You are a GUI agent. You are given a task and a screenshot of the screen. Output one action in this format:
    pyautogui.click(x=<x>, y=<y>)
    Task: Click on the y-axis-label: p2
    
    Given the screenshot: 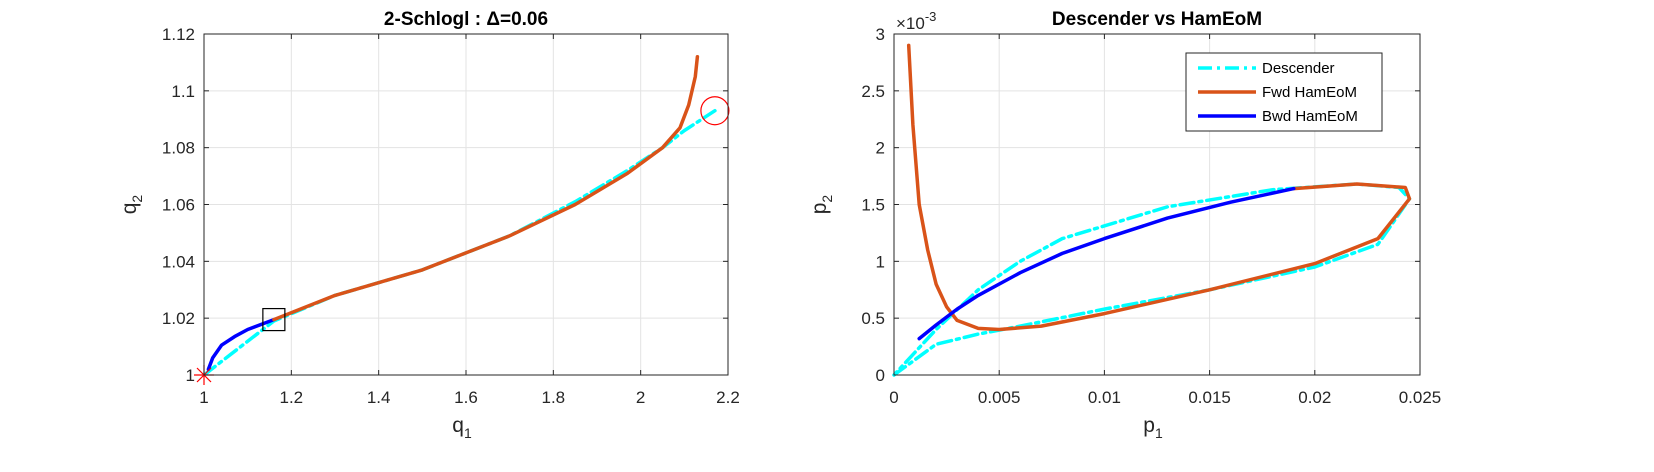 What is the action you would take?
    pyautogui.click(x=821, y=205)
    